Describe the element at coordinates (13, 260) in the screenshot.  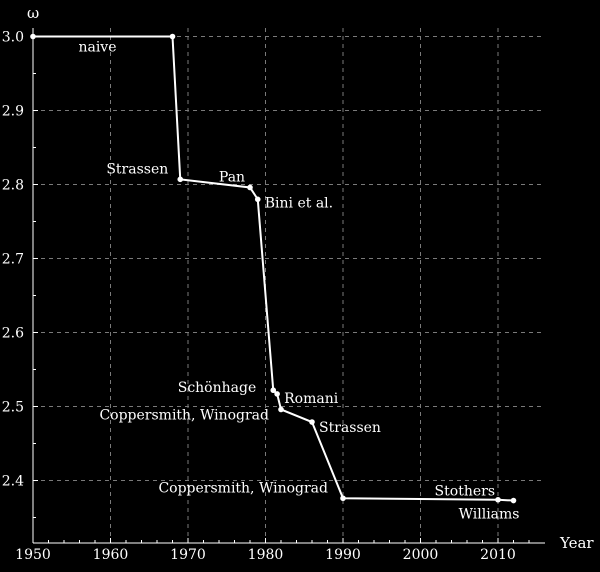
I see `y-tick-label: 2.7` at that location.